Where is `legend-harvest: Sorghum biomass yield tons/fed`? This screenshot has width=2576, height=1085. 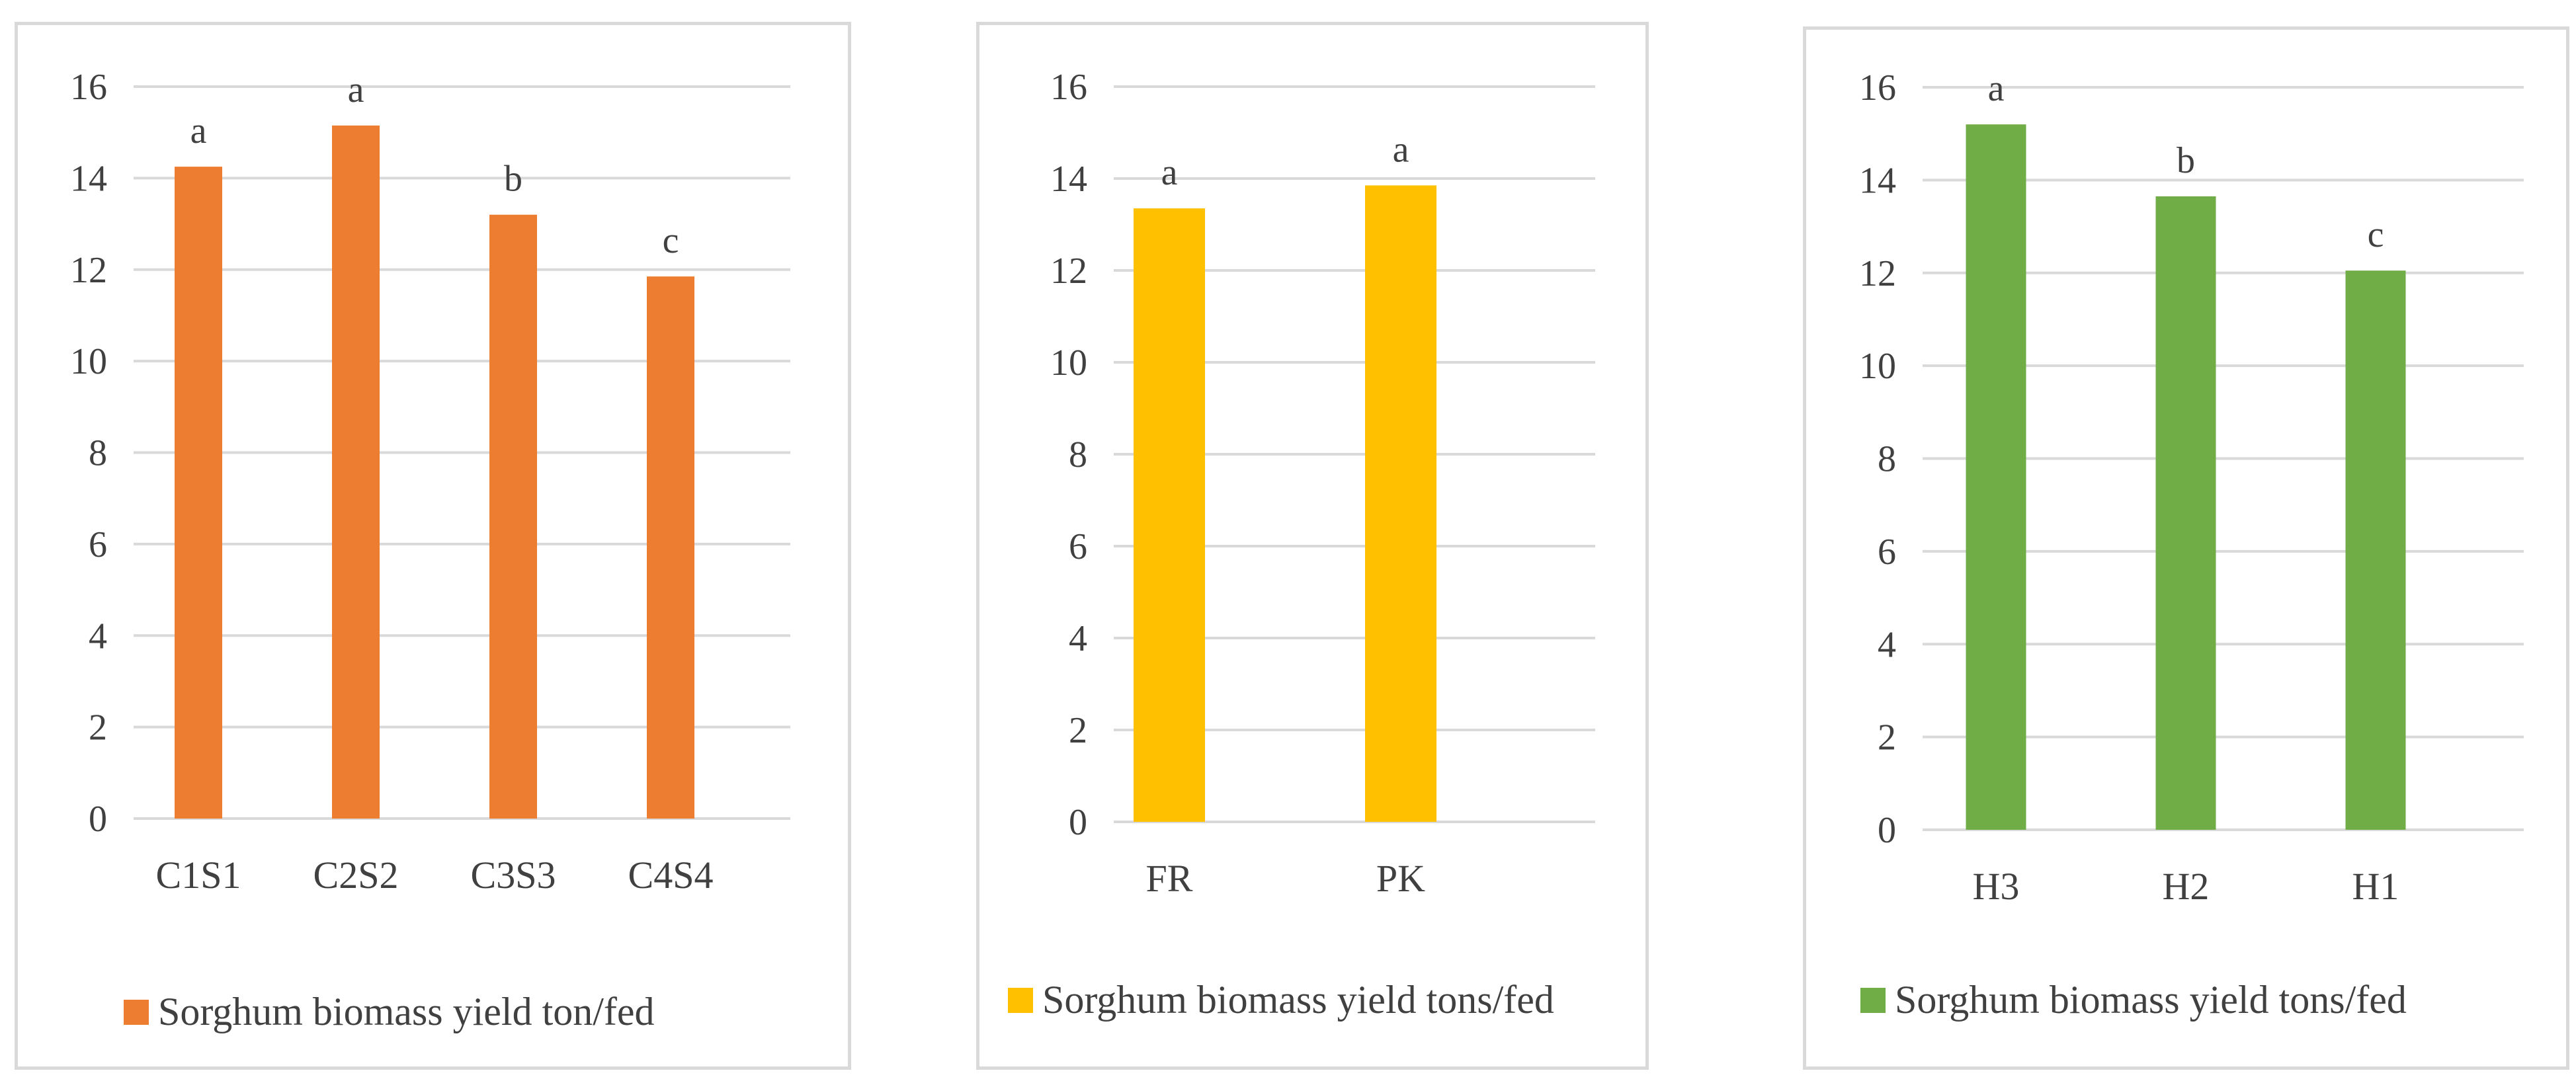 legend-harvest: Sorghum biomass yield tons/fed is located at coordinates (2133, 1000).